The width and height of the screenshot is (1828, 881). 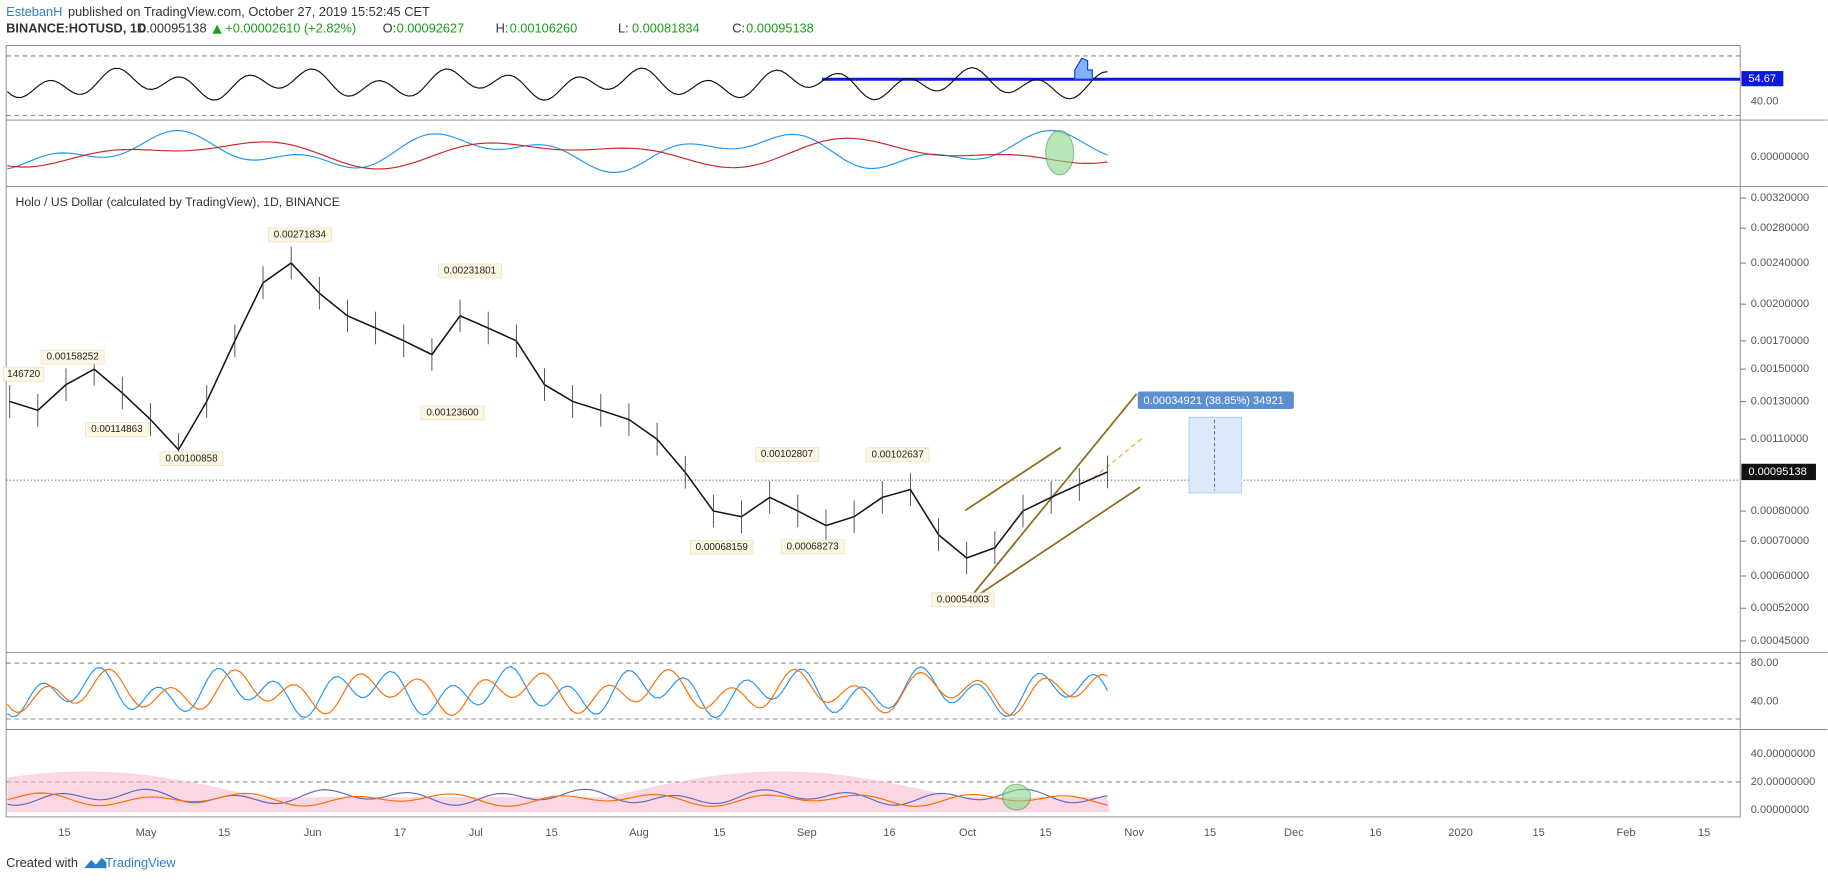 I want to click on ohlc-value: 0.00081834, so click(x=666, y=28).